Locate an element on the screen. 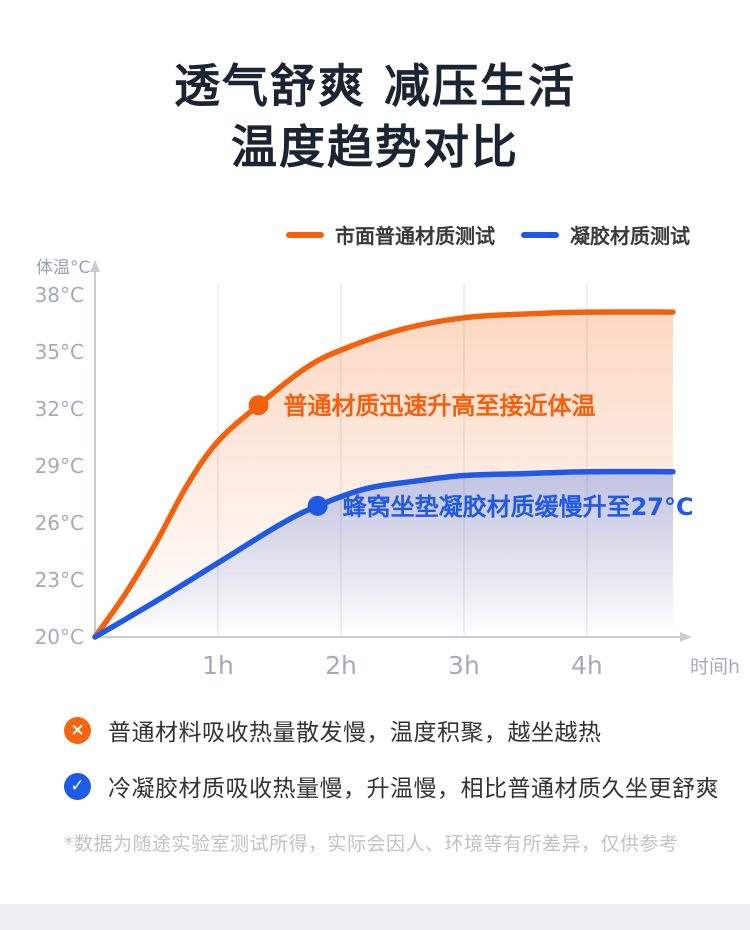  y-axis-title: 体温°C is located at coordinates (63, 268).